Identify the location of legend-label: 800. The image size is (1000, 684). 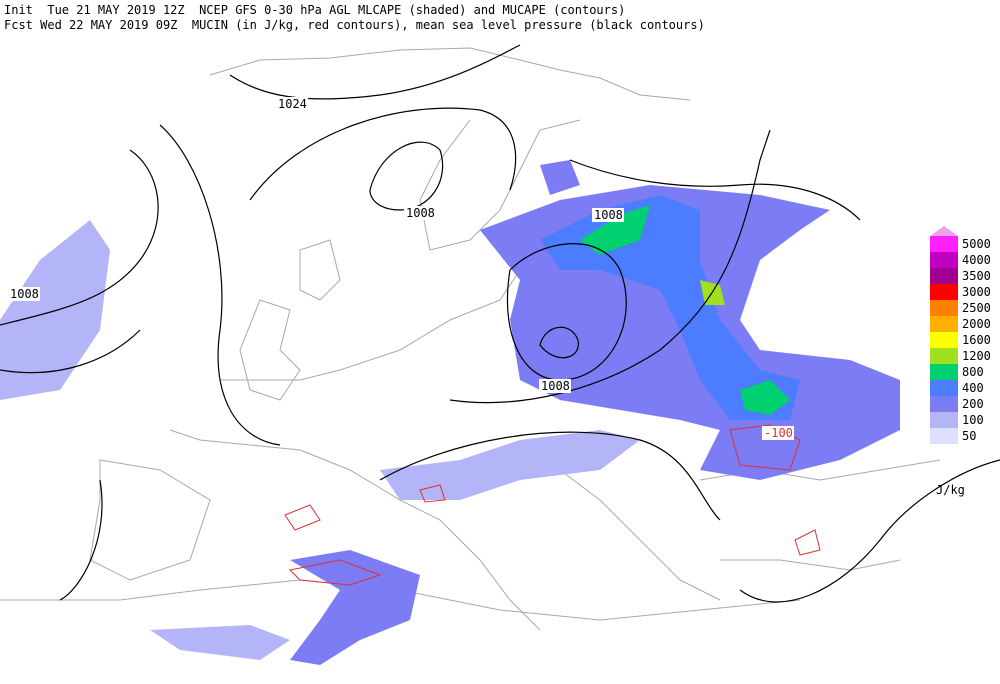
(973, 372).